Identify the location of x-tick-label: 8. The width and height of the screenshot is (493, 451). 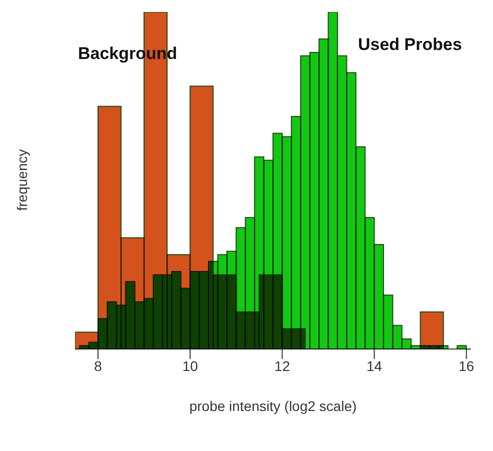
(98, 366).